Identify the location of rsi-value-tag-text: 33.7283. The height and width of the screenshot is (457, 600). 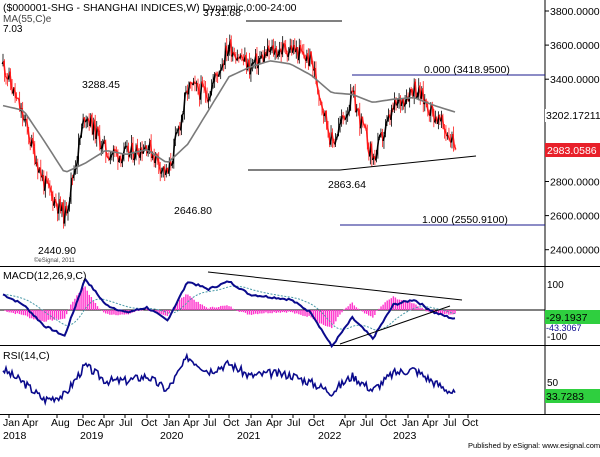
(565, 397).